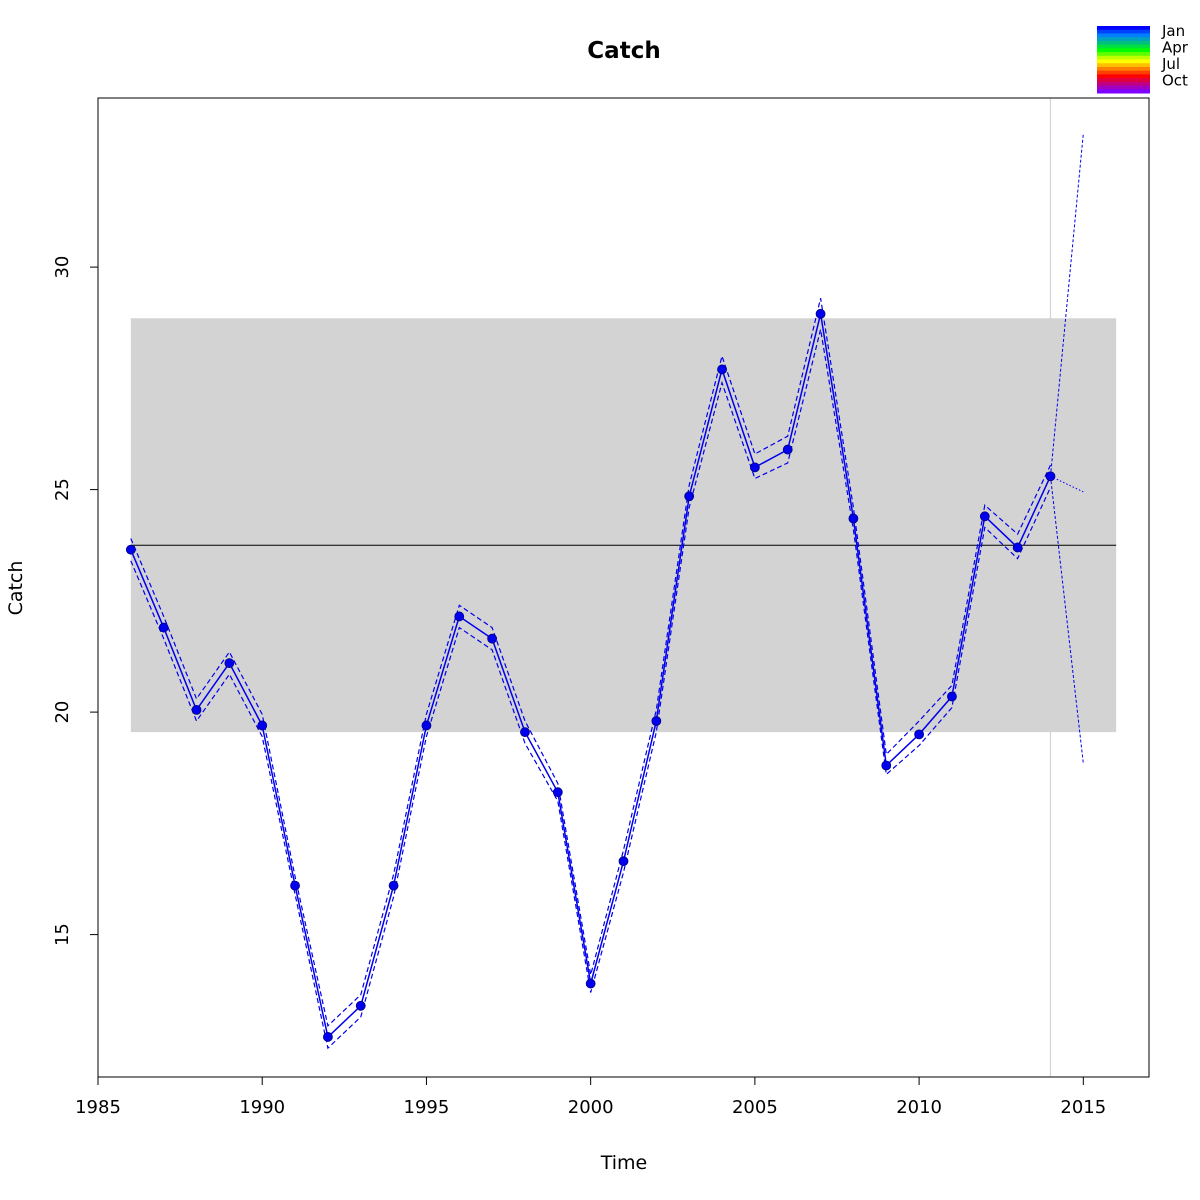 Image resolution: width=1200 pixels, height=1200 pixels. What do you see at coordinates (755, 1107) in the screenshot?
I see `x-tick-label: 2005` at bounding box center [755, 1107].